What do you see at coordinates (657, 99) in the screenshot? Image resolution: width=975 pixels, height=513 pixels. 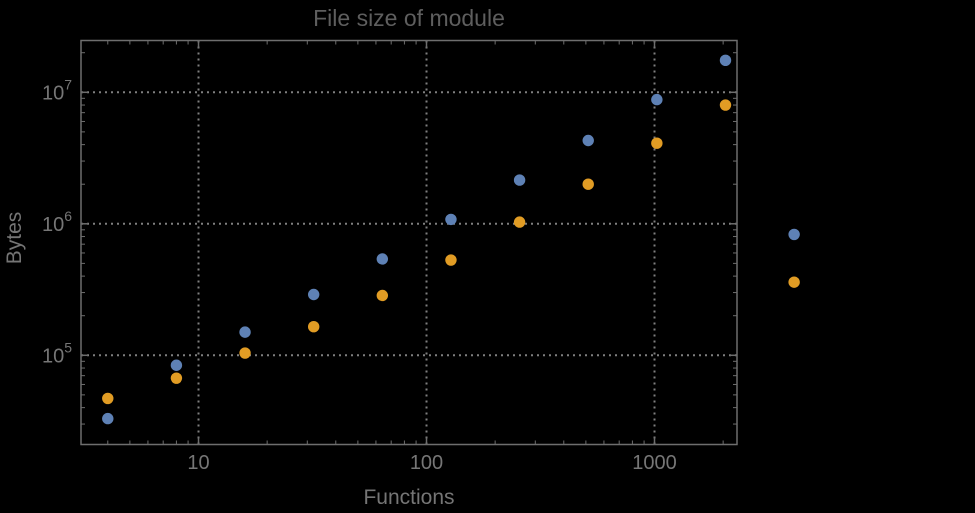 I see `data-point-blue-x1024` at bounding box center [657, 99].